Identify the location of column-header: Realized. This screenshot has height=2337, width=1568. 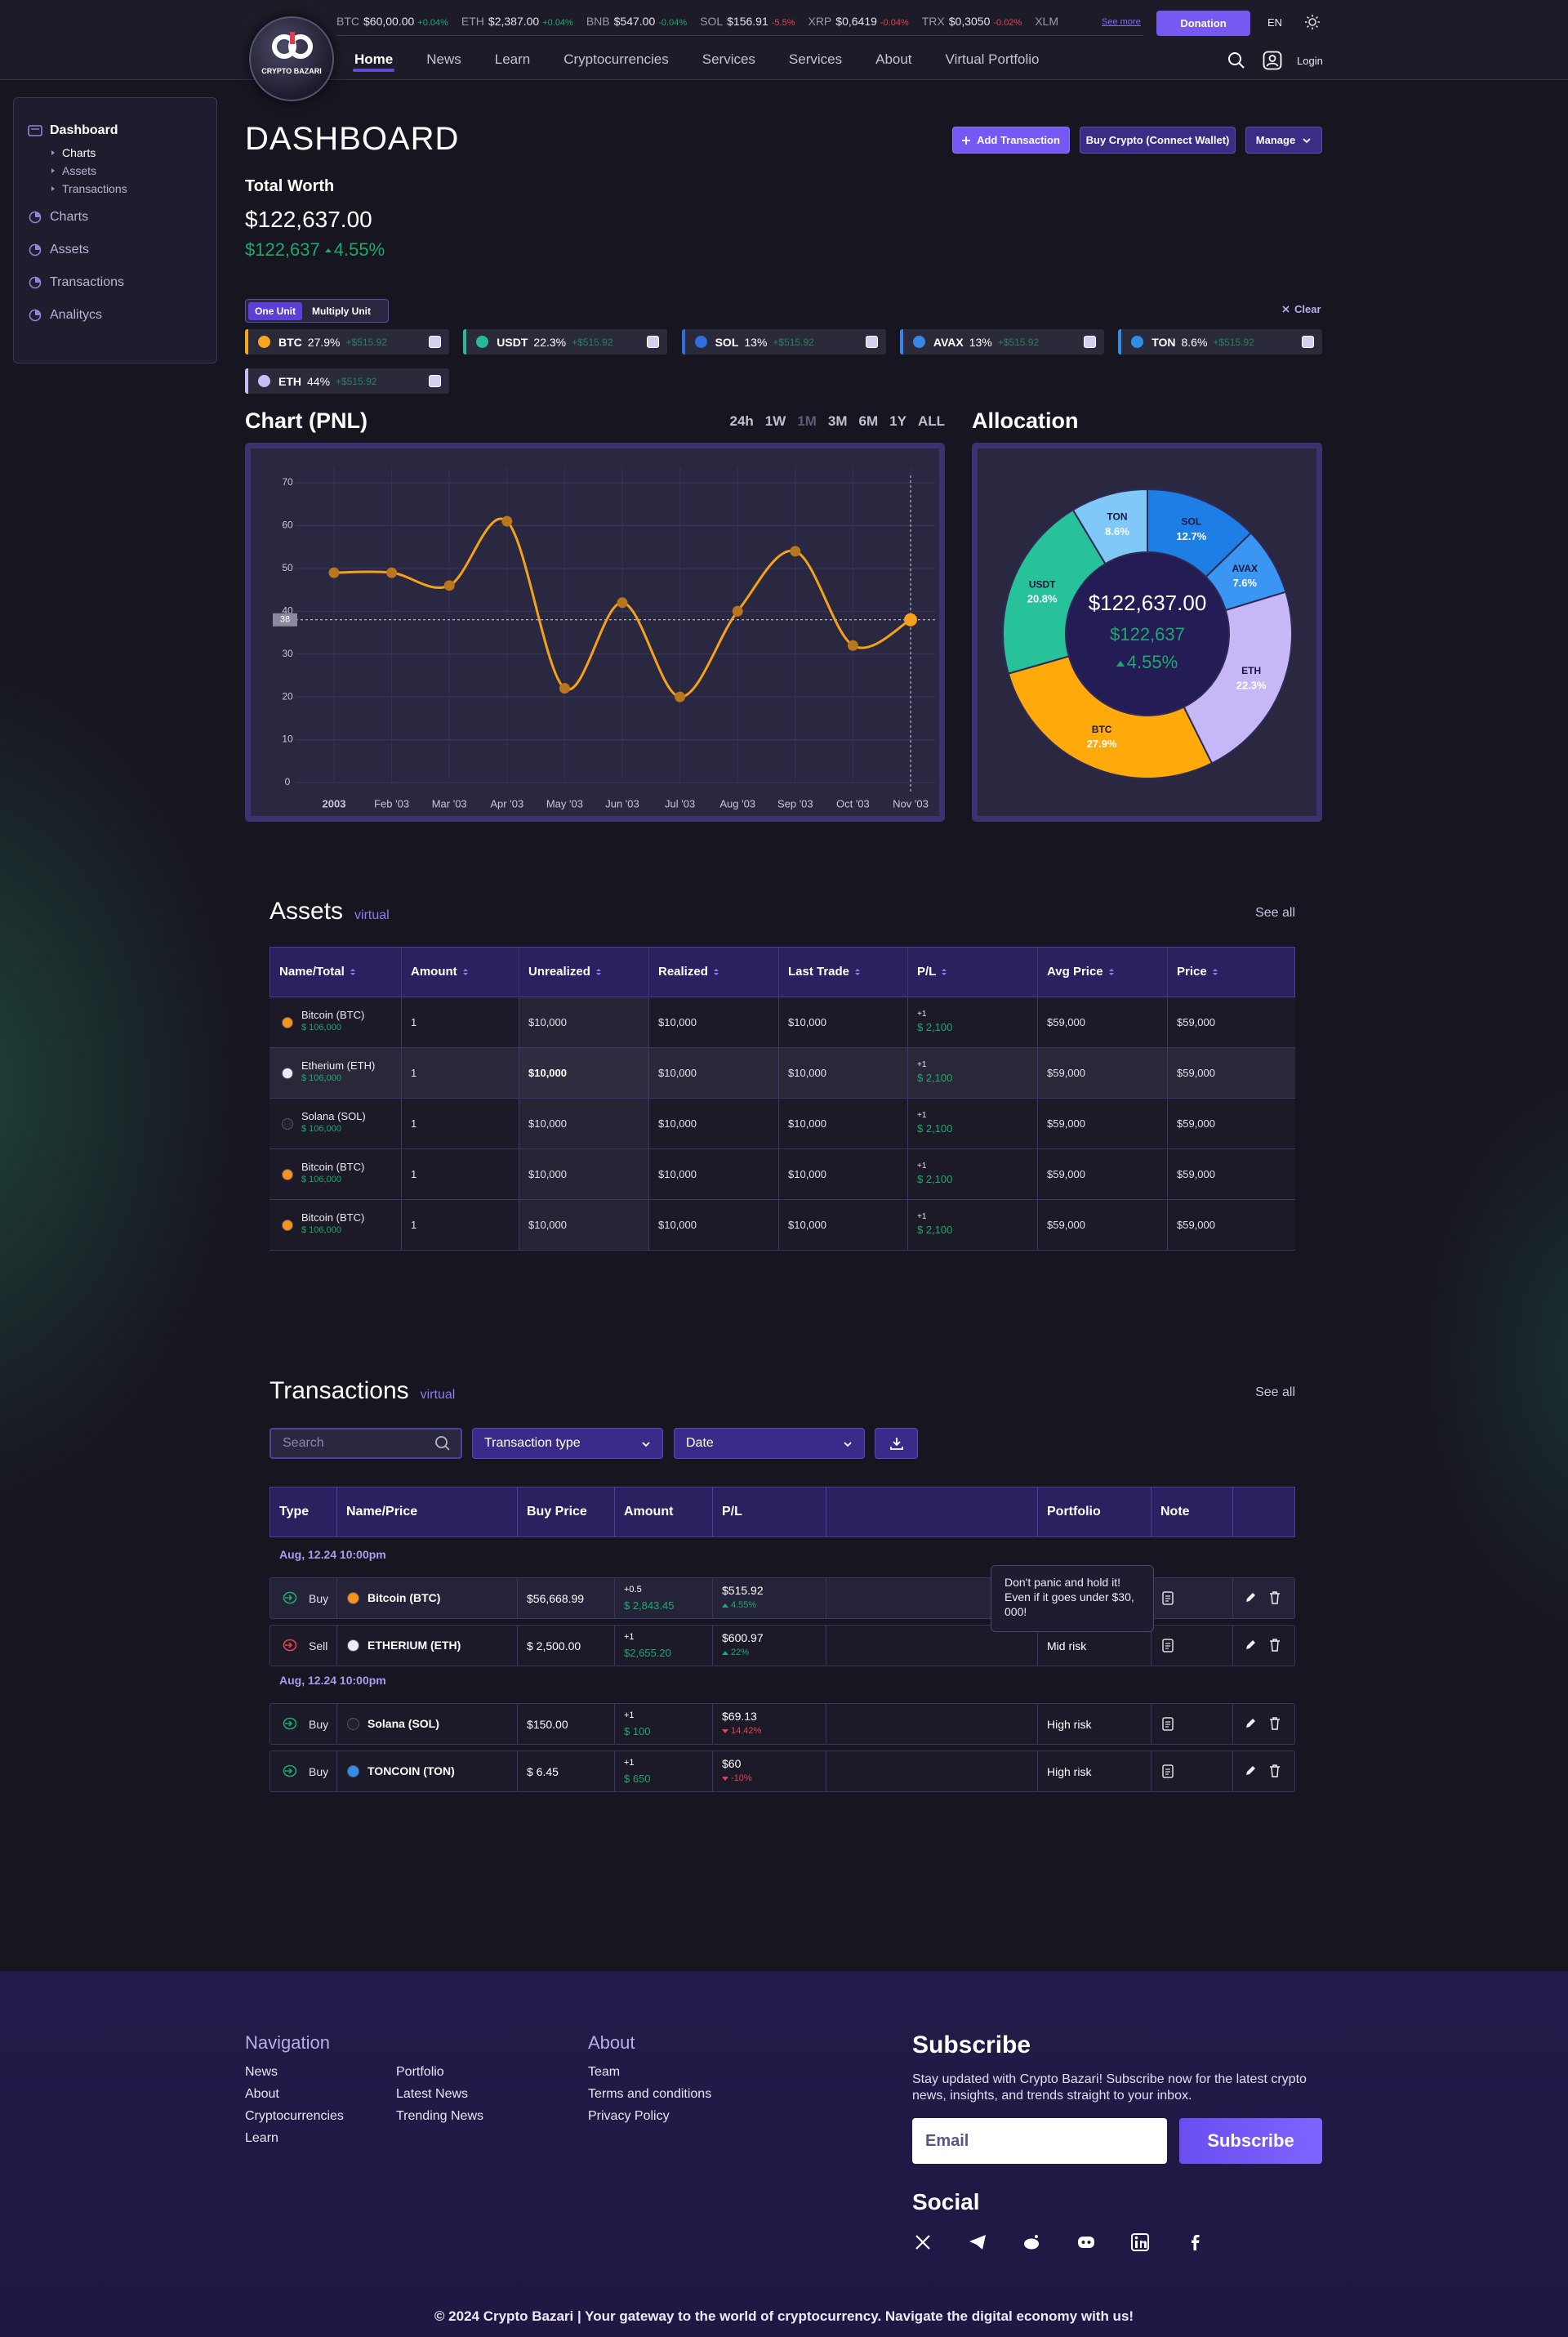
(688, 972).